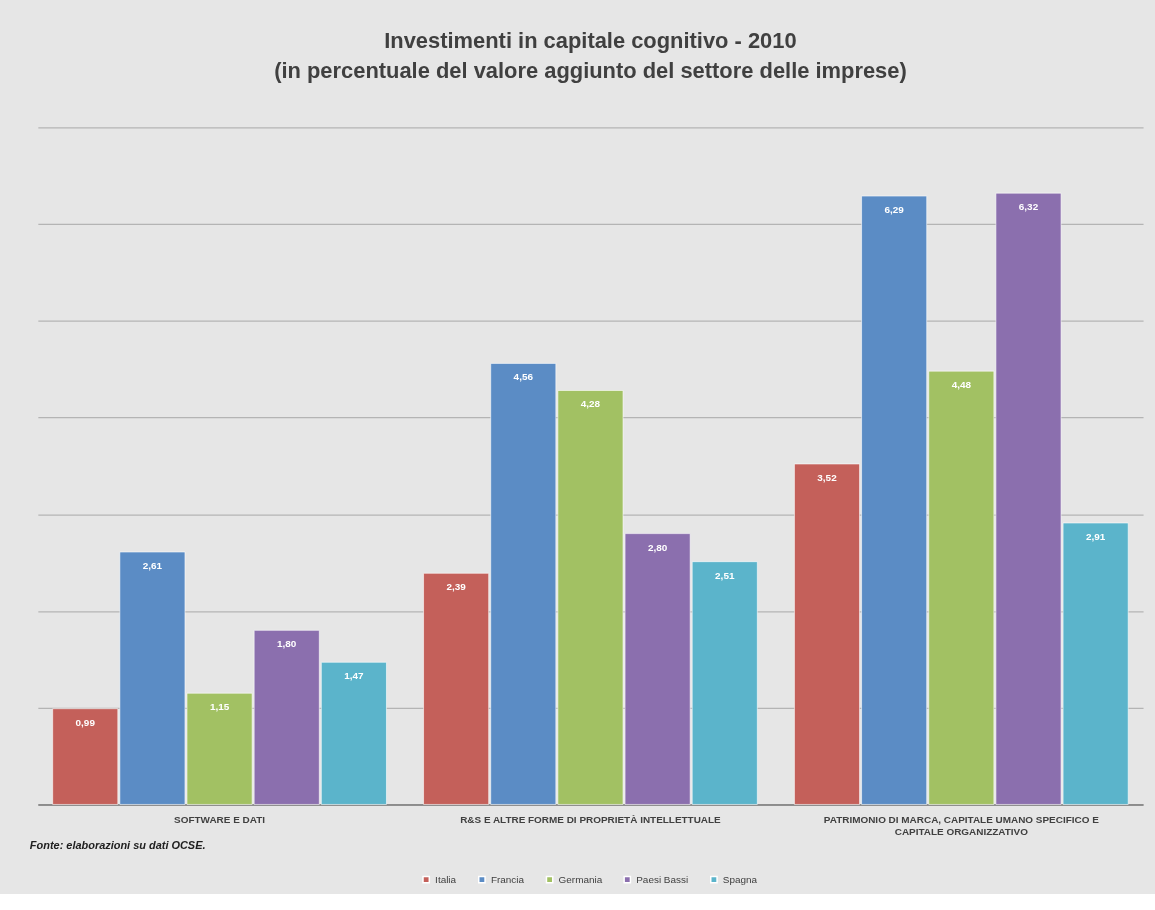  What do you see at coordinates (725, 575) in the screenshot?
I see `data-label: 2,51` at bounding box center [725, 575].